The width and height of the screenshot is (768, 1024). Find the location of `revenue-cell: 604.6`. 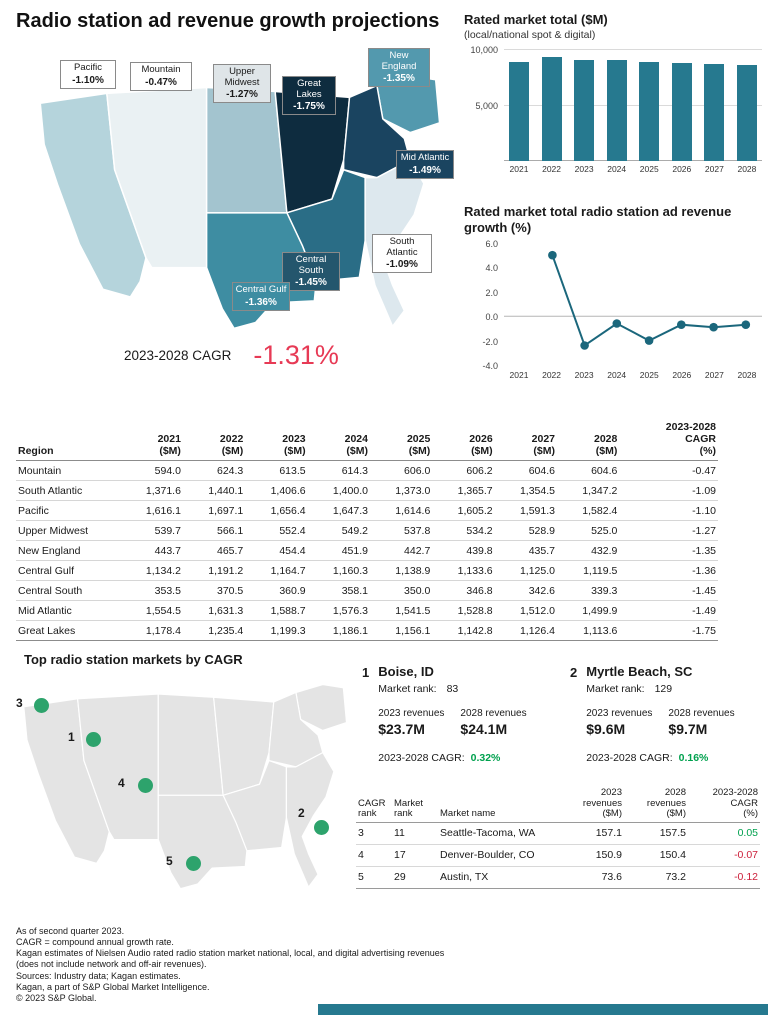

revenue-cell: 604.6 is located at coordinates (525, 471).